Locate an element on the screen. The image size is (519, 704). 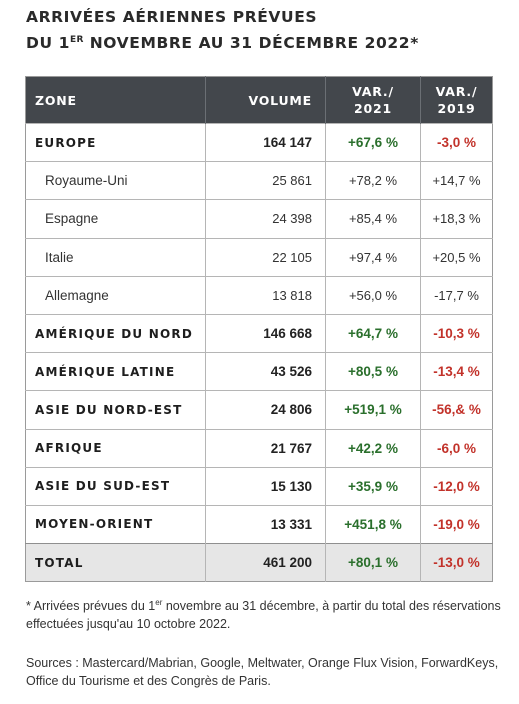
var-2019-cell: -19,0 % is located at coordinates (456, 524).